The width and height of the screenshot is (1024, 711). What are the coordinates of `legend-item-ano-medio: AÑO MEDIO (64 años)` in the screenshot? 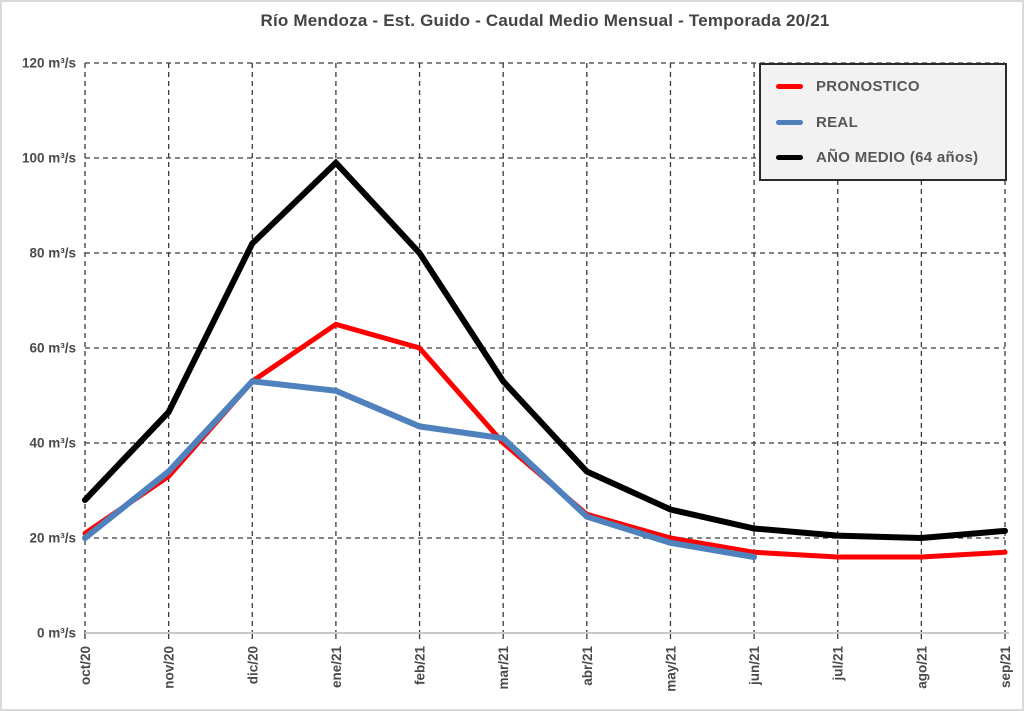 It's located at (886, 157).